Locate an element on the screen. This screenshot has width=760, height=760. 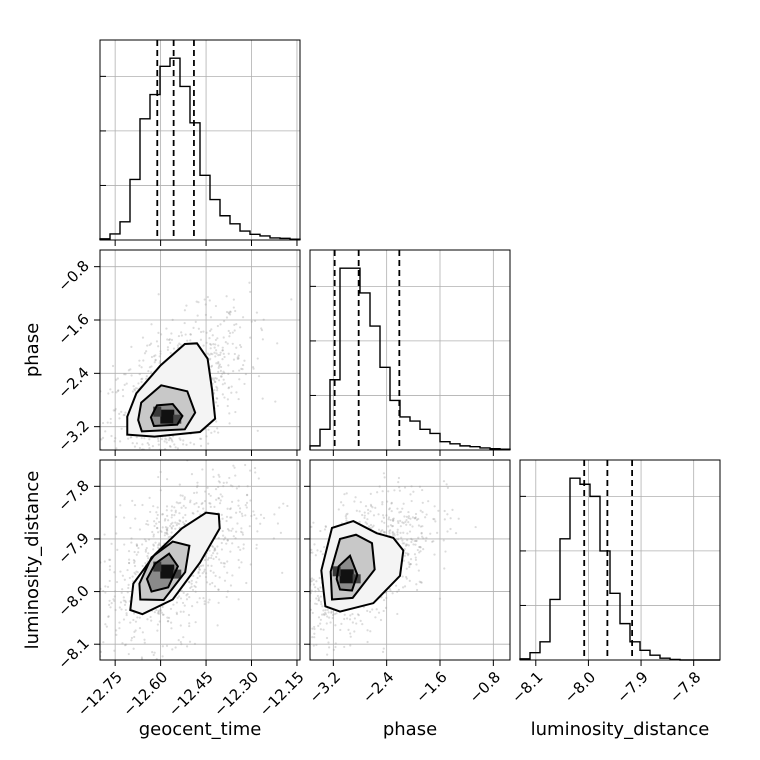
histogram-phase is located at coordinates (410, 358).